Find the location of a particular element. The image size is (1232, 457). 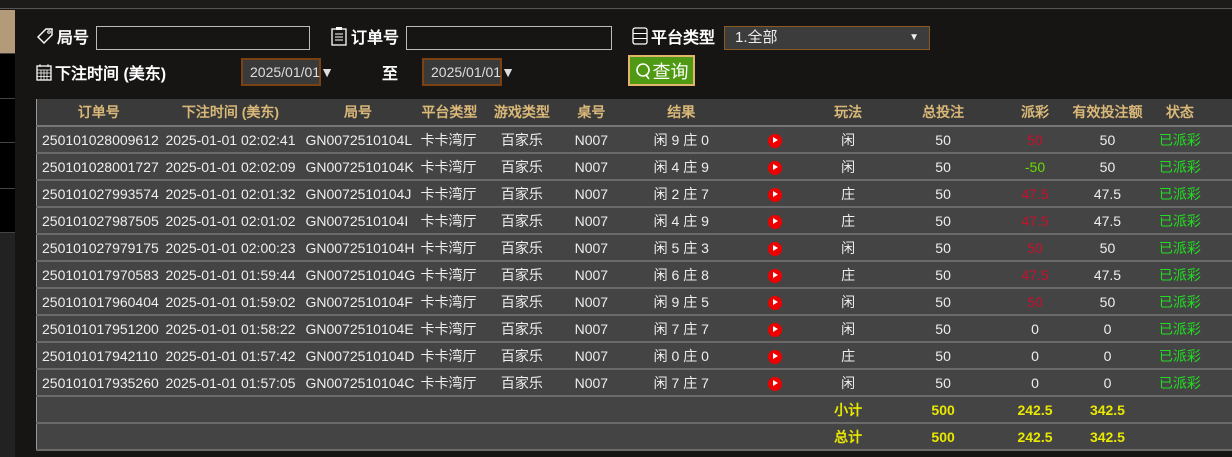

round-id-cell: GN0072510104L is located at coordinates (358, 140).